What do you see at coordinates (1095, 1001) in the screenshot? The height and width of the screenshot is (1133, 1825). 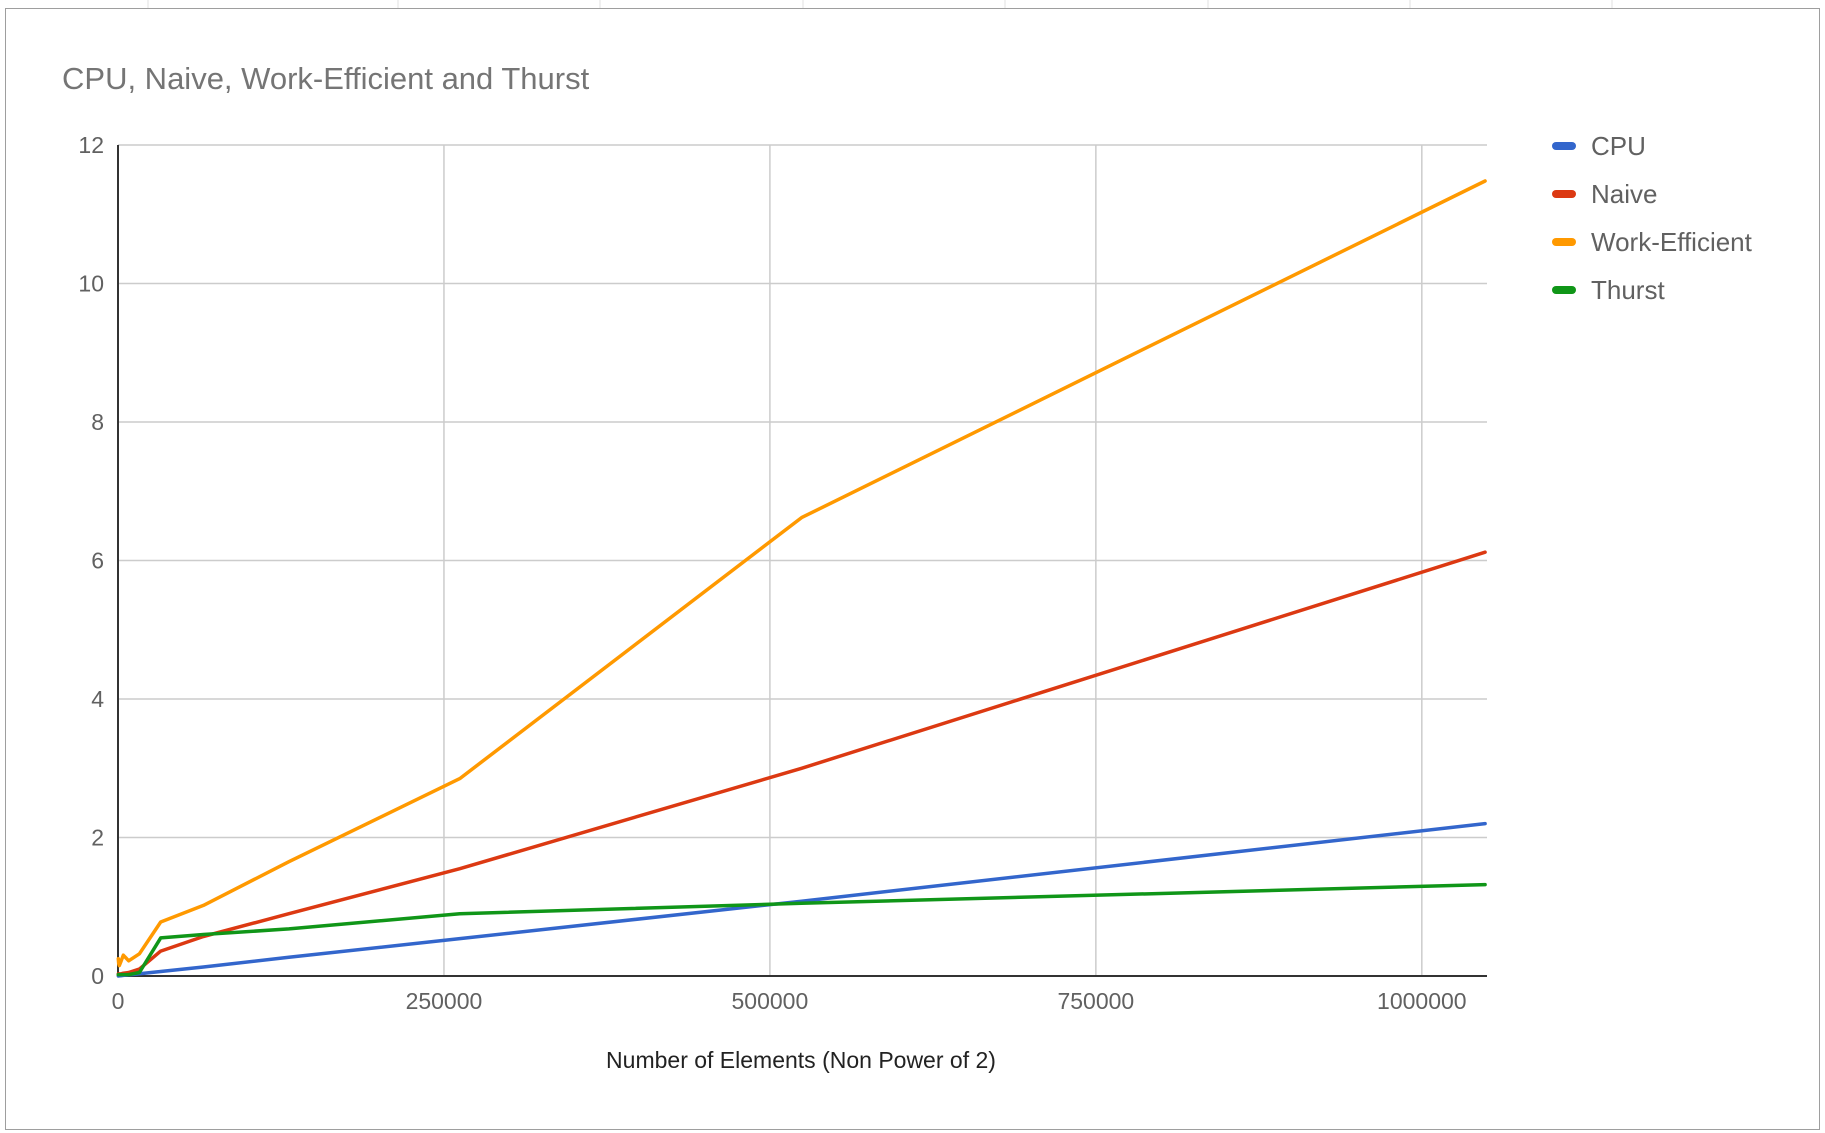 I see `x-tick-label: 750000` at bounding box center [1095, 1001].